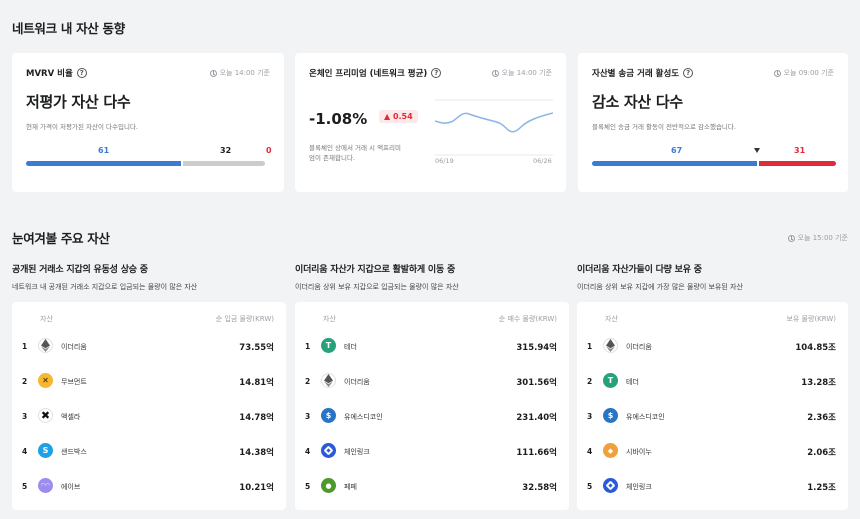  I want to click on activity-bar-increase, so click(797, 163).